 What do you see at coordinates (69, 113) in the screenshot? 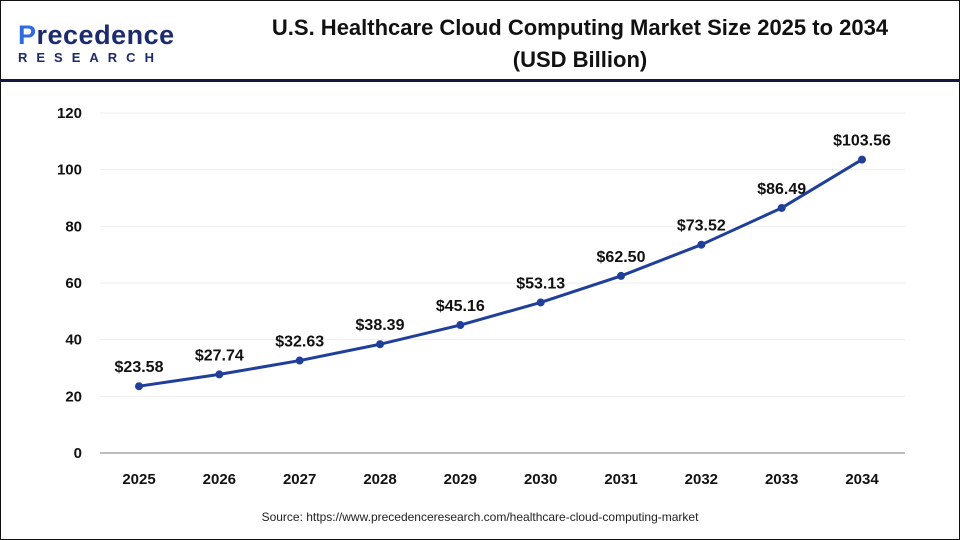
I see `y-tick-label: 120` at bounding box center [69, 113].